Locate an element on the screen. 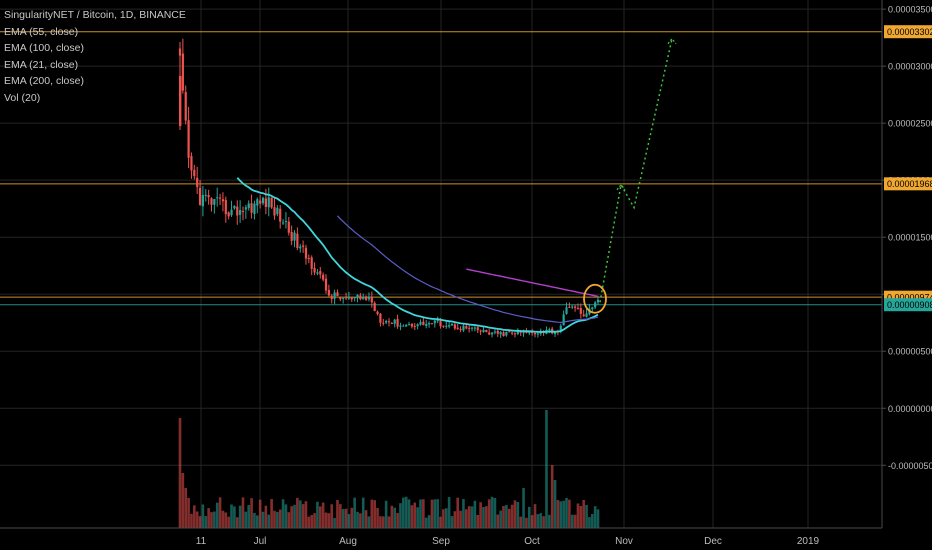 The height and width of the screenshot is (550, 932). legend-ema-200: EMA (200, close) is located at coordinates (44, 81).